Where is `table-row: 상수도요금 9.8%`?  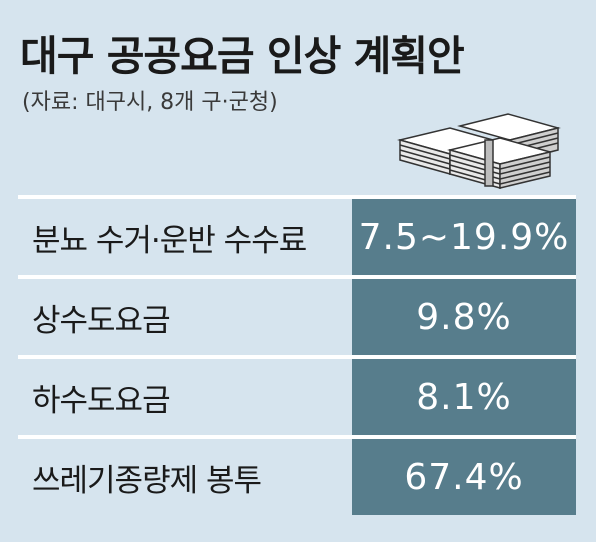
table-row: 상수도요금 9.8% is located at coordinates (297, 317).